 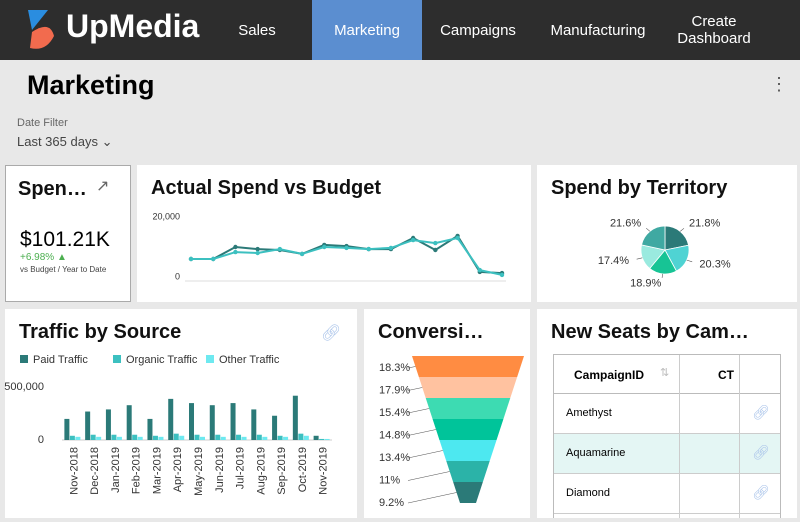 What do you see at coordinates (133, 26) in the screenshot?
I see `logo: UpMedia` at bounding box center [133, 26].